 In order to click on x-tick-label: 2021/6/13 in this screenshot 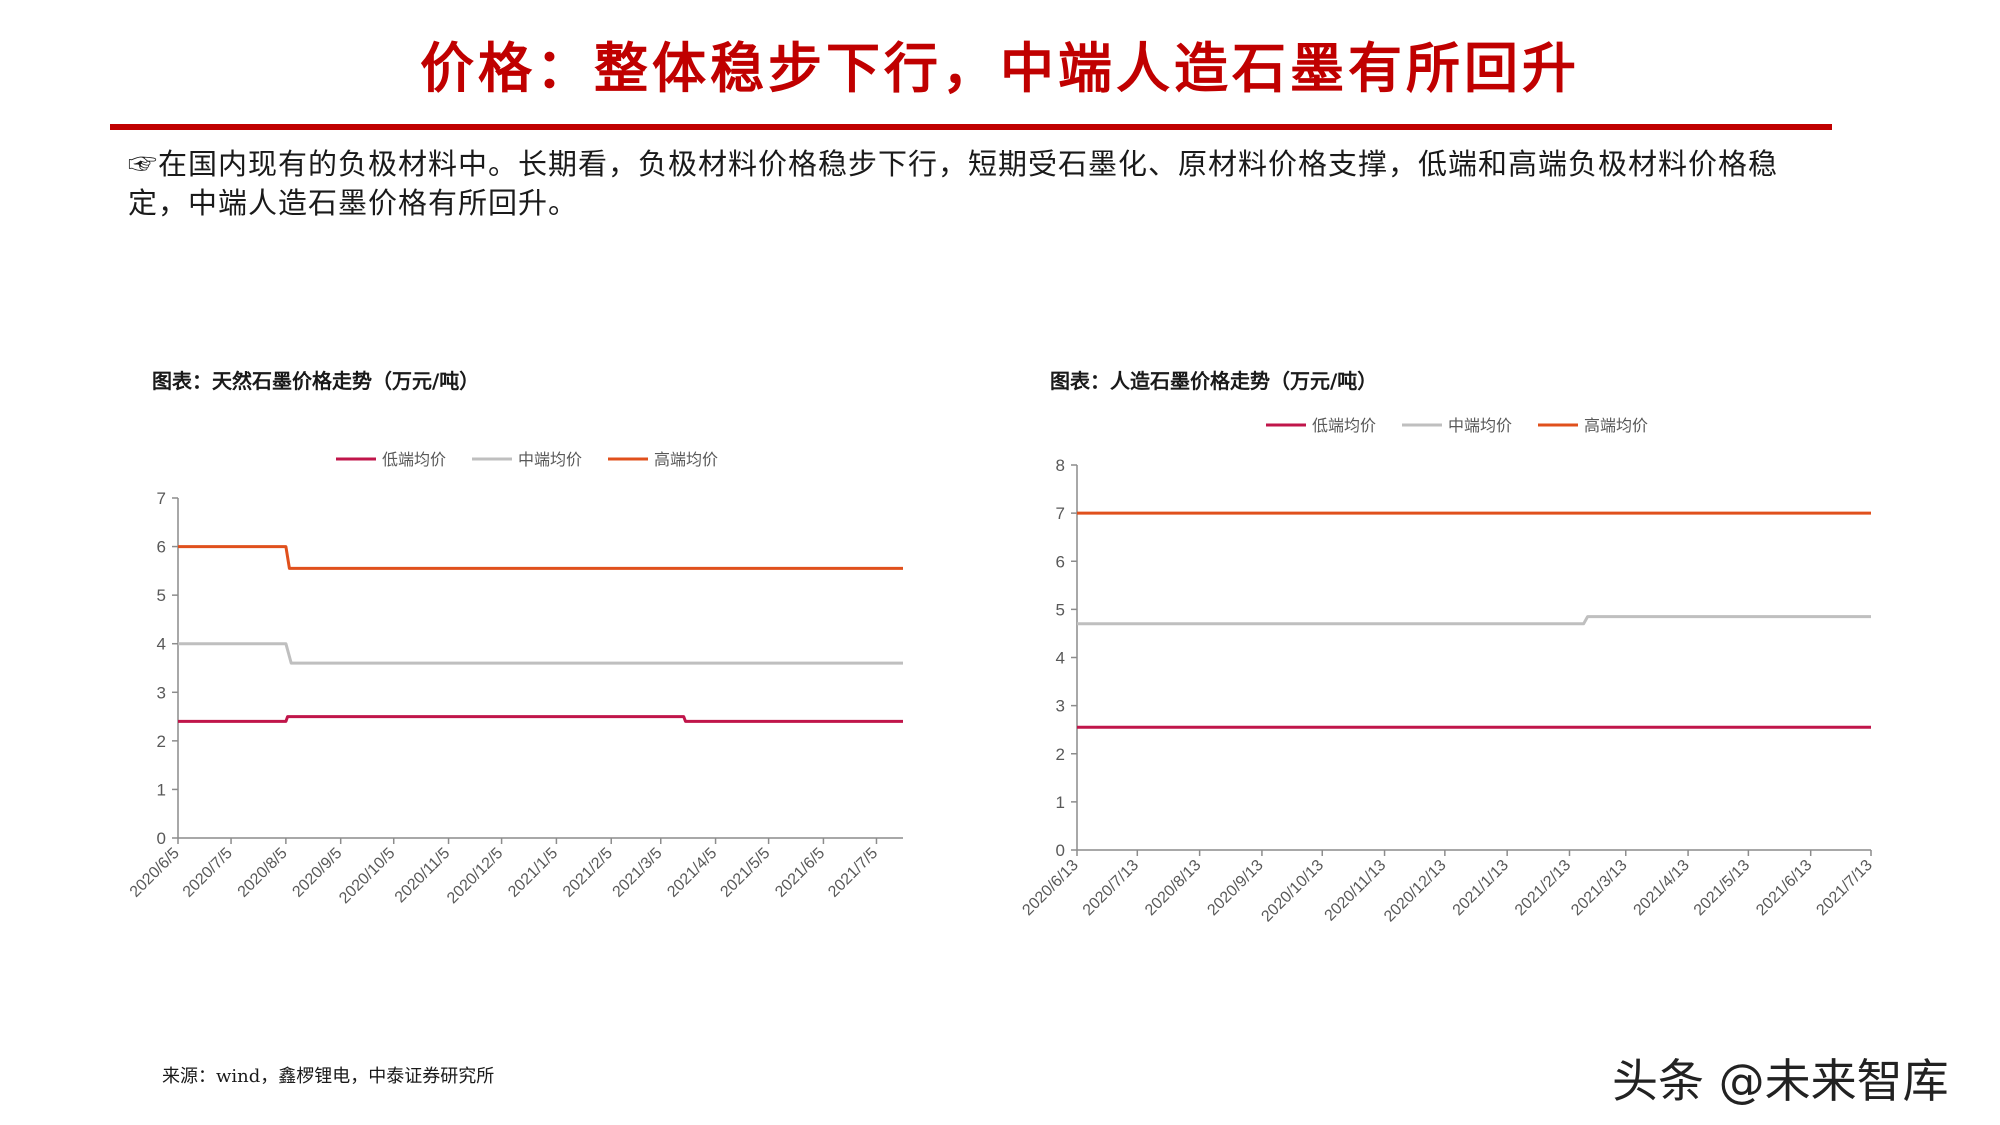, I will do `click(1784, 888)`.